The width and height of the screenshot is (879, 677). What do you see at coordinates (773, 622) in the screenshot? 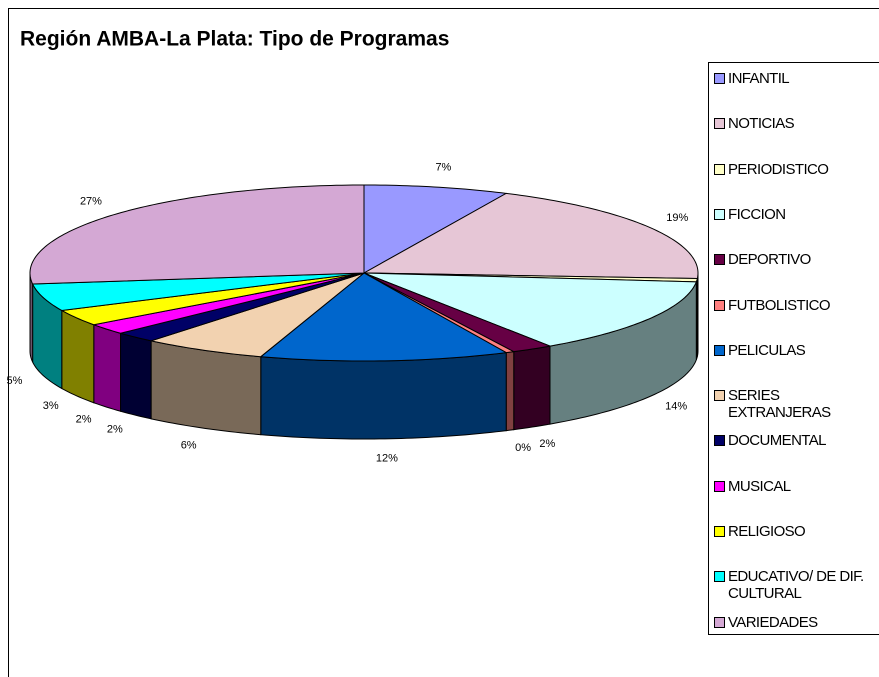
I see `legend-label: VARIEDADES` at bounding box center [773, 622].